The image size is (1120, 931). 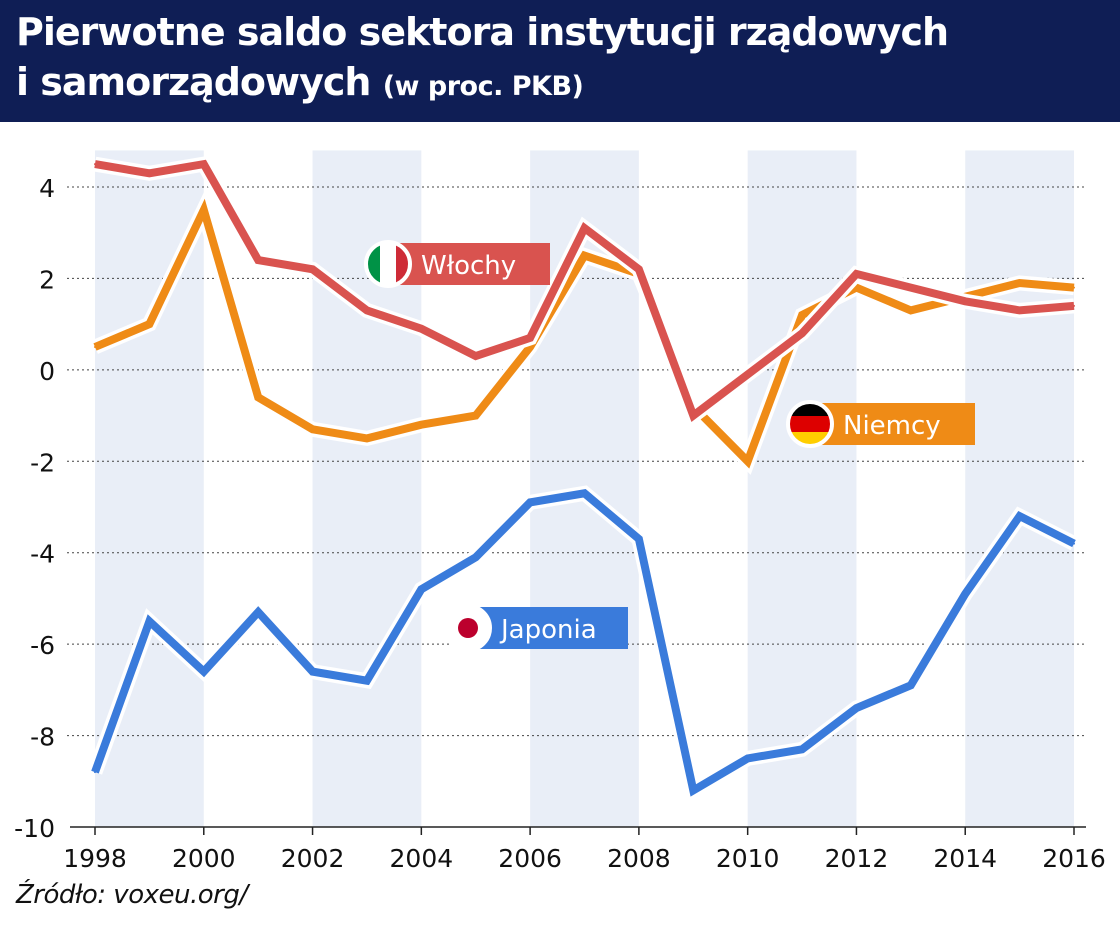 I want to click on y-tick-label: -8, so click(x=42, y=737).